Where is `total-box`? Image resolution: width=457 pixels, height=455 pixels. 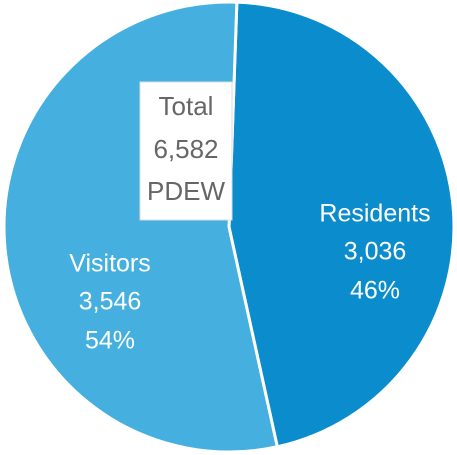
total-box is located at coordinates (186, 151).